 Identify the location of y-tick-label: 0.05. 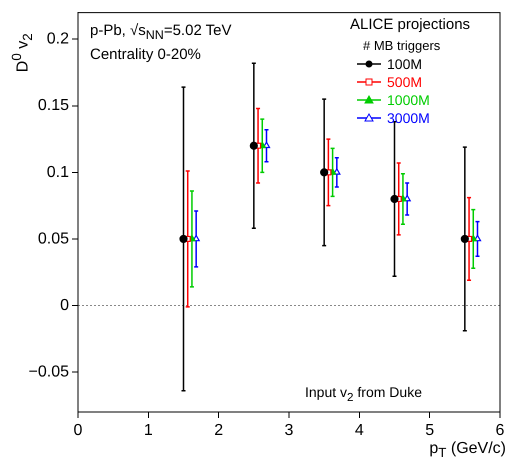
(54, 239).